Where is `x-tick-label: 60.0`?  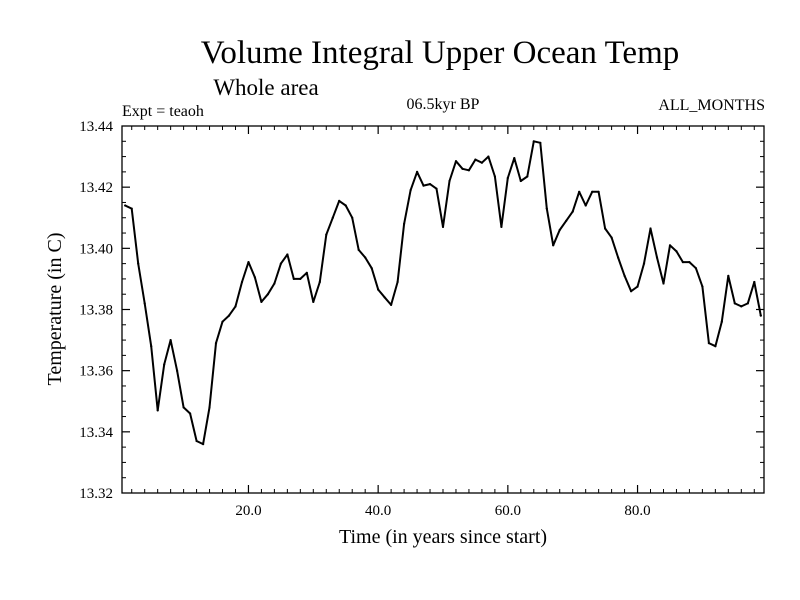
x-tick-label: 60.0 is located at coordinates (508, 511).